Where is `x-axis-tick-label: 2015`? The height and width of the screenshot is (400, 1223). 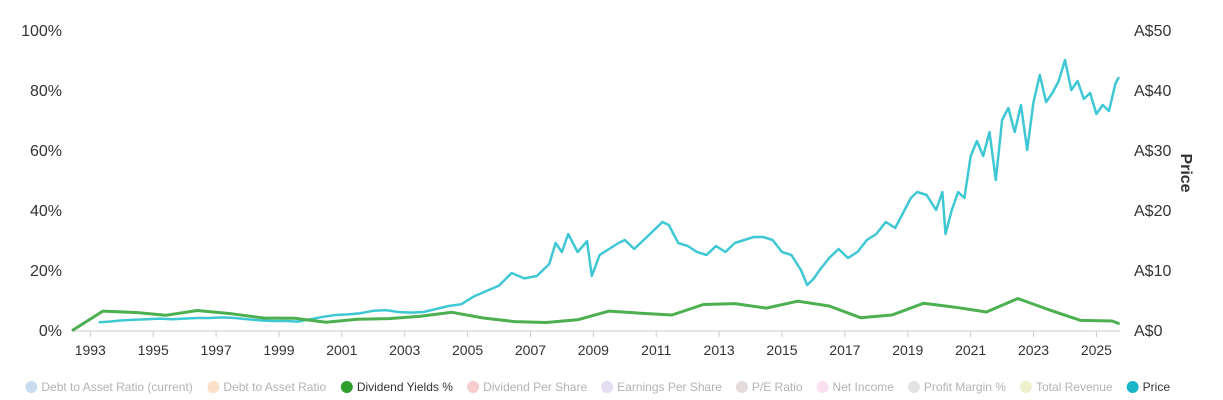
x-axis-tick-label: 2015 is located at coordinates (781, 350).